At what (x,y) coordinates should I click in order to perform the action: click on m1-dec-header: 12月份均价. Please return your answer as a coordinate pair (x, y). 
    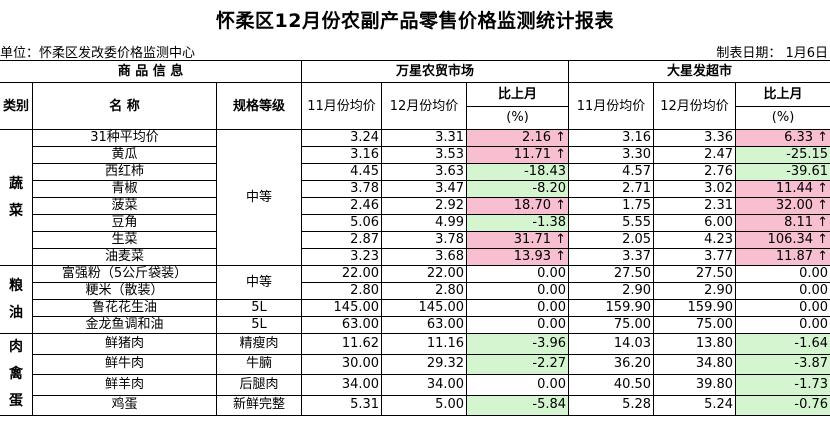
    Looking at the image, I should click on (424, 106).